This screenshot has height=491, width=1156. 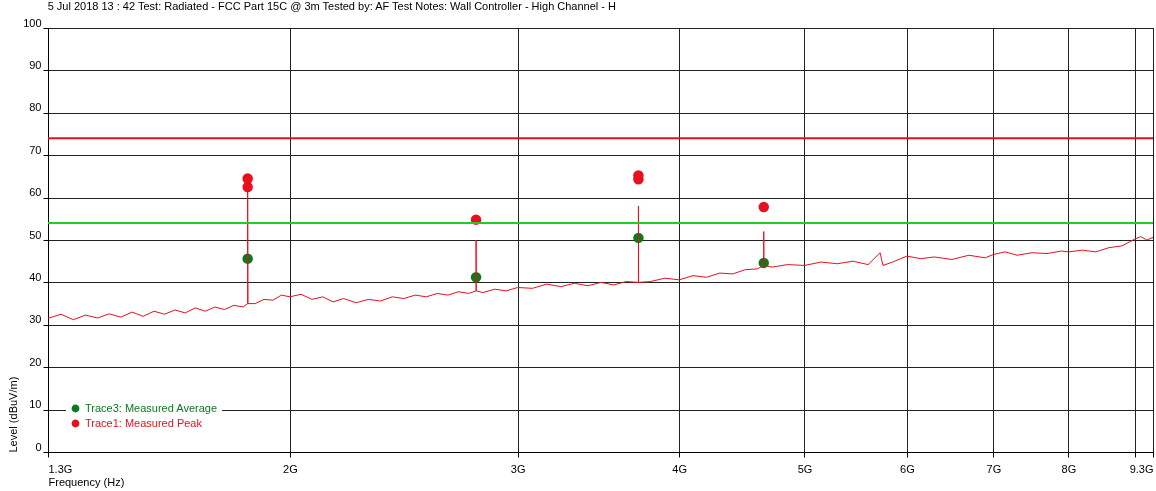 What do you see at coordinates (32, 22) in the screenshot?
I see `y-tick-label: 100` at bounding box center [32, 22].